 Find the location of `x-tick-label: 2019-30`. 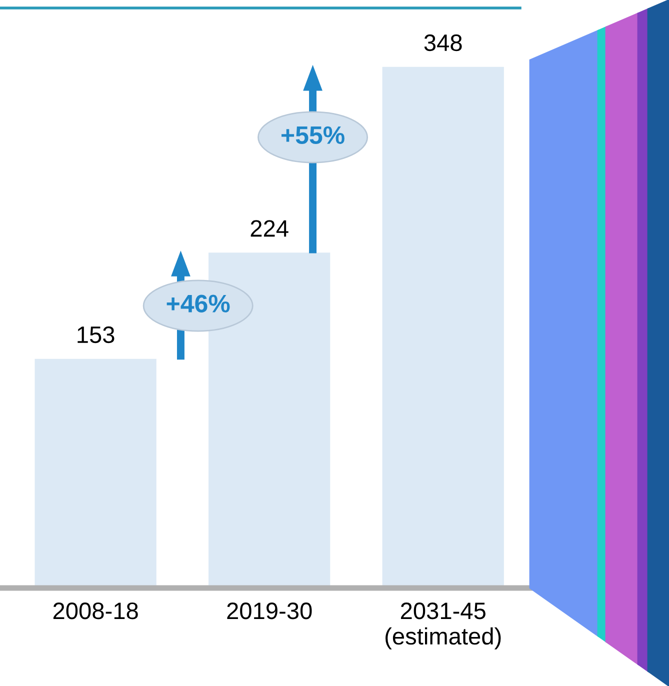

x-tick-label: 2019-30 is located at coordinates (269, 611).